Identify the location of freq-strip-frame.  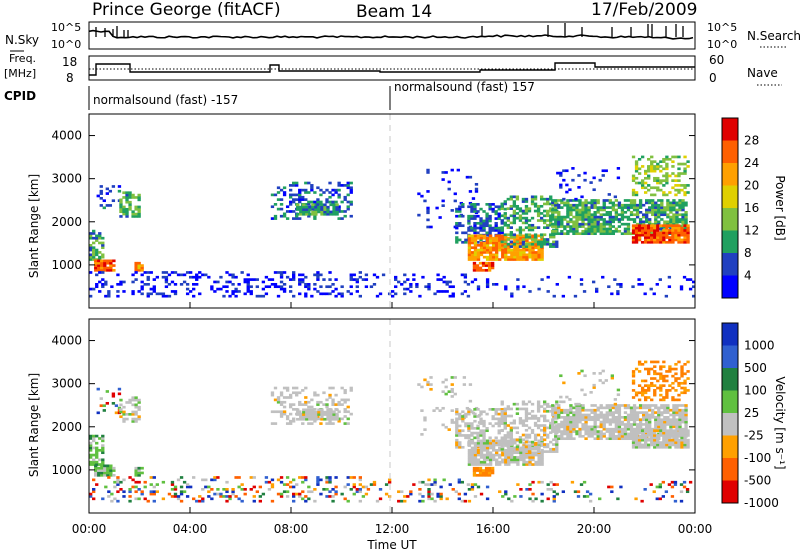
(392, 68).